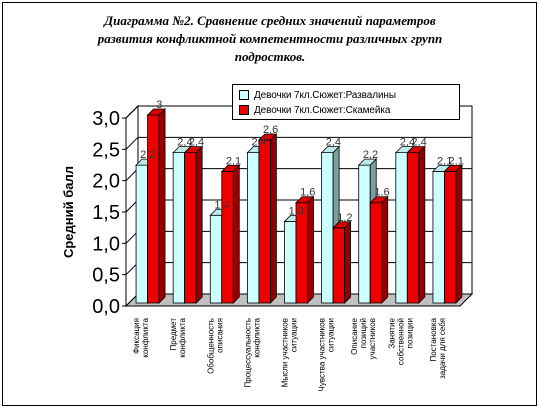 This screenshot has width=541, height=410. I want to click on x-tick-label: Чувства участников, so click(322, 354).